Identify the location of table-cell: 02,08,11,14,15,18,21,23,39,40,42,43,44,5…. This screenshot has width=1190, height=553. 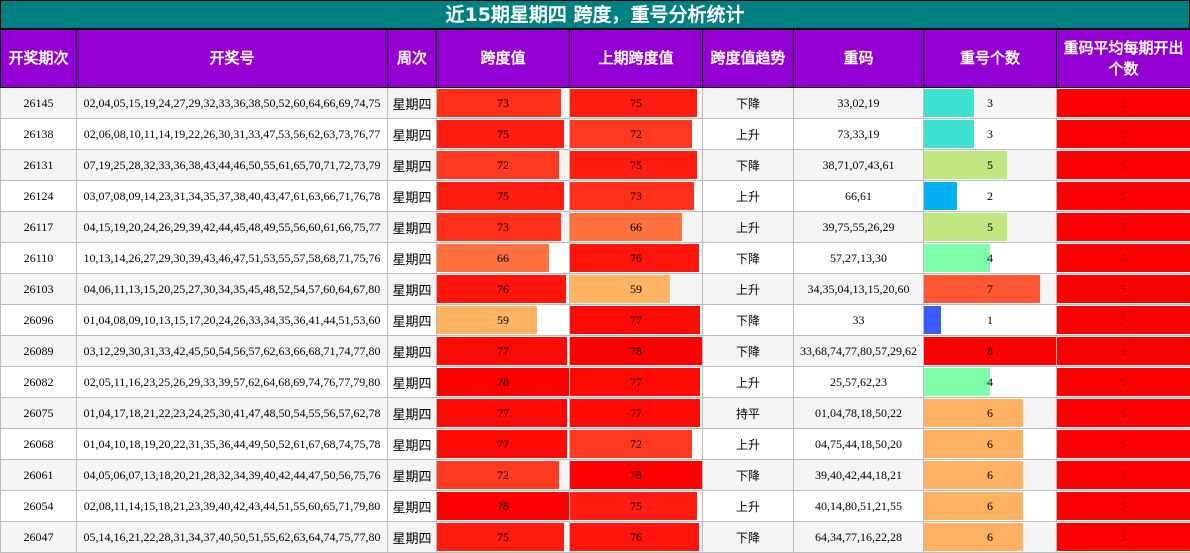
(232, 506).